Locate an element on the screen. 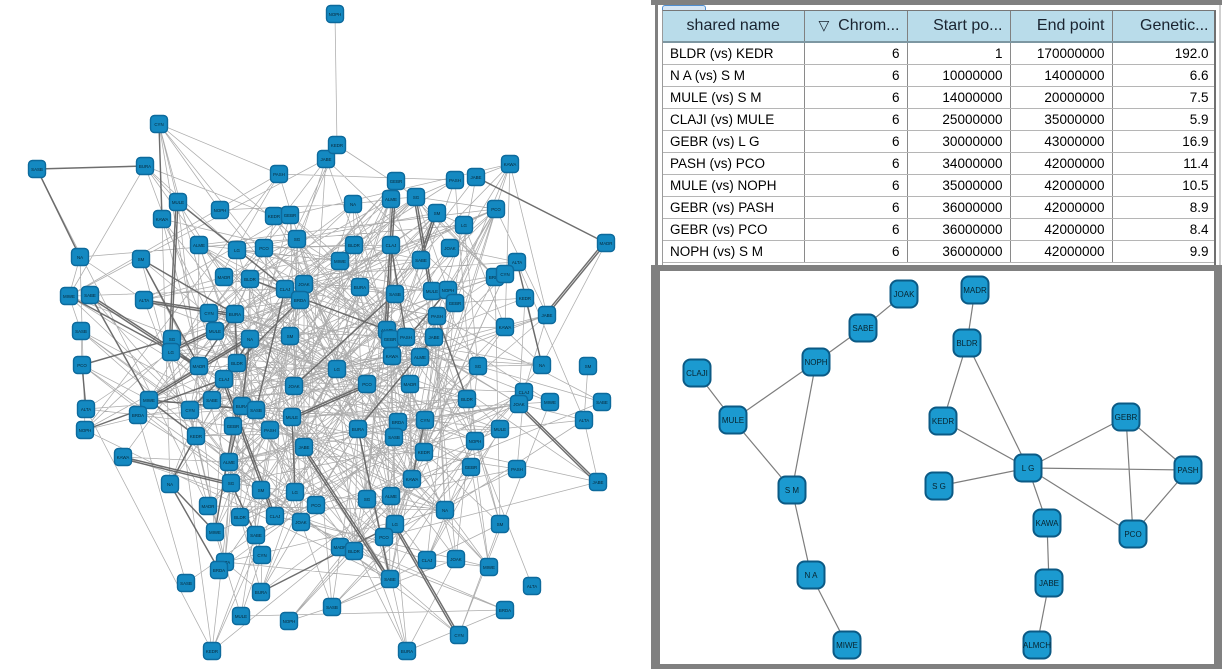  svg-text: S M is located at coordinates (792, 490).